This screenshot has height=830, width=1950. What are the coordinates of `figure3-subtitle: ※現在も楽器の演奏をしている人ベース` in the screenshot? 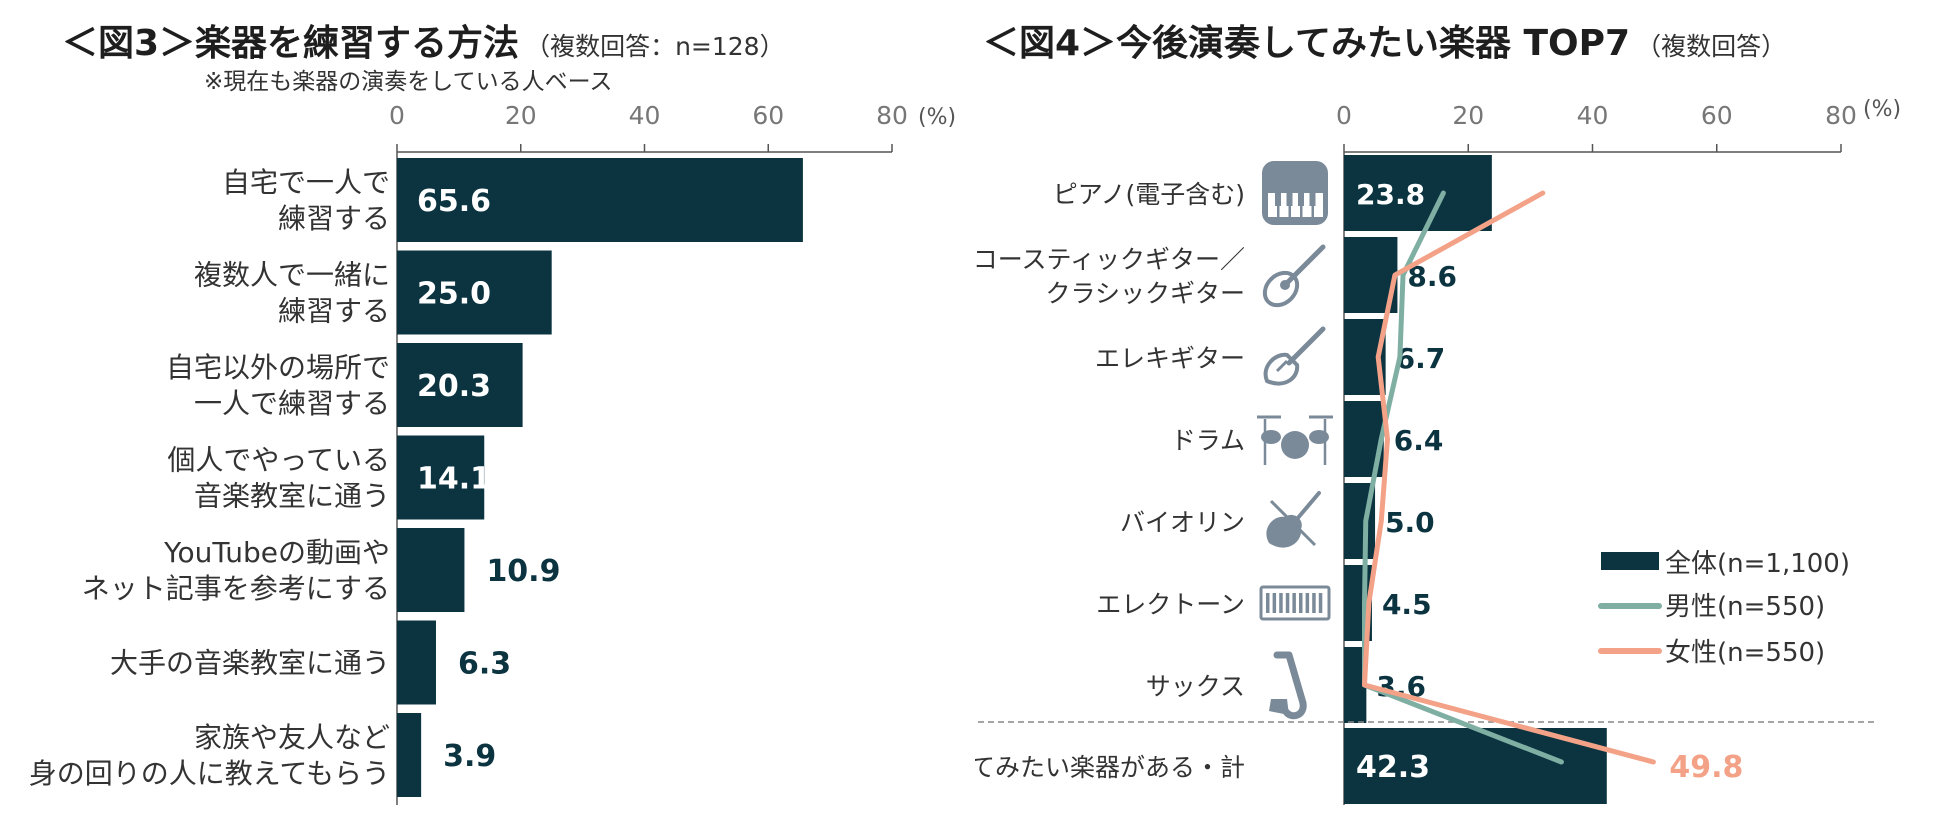 It's located at (408, 82).